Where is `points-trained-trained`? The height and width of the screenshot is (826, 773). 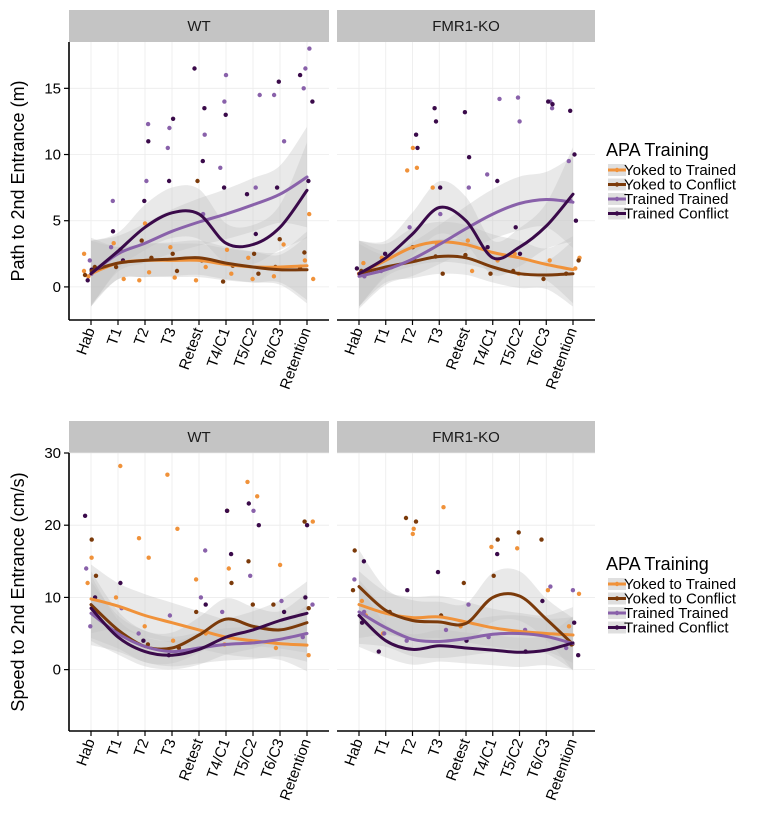
points-trained-trained is located at coordinates (199, 161).